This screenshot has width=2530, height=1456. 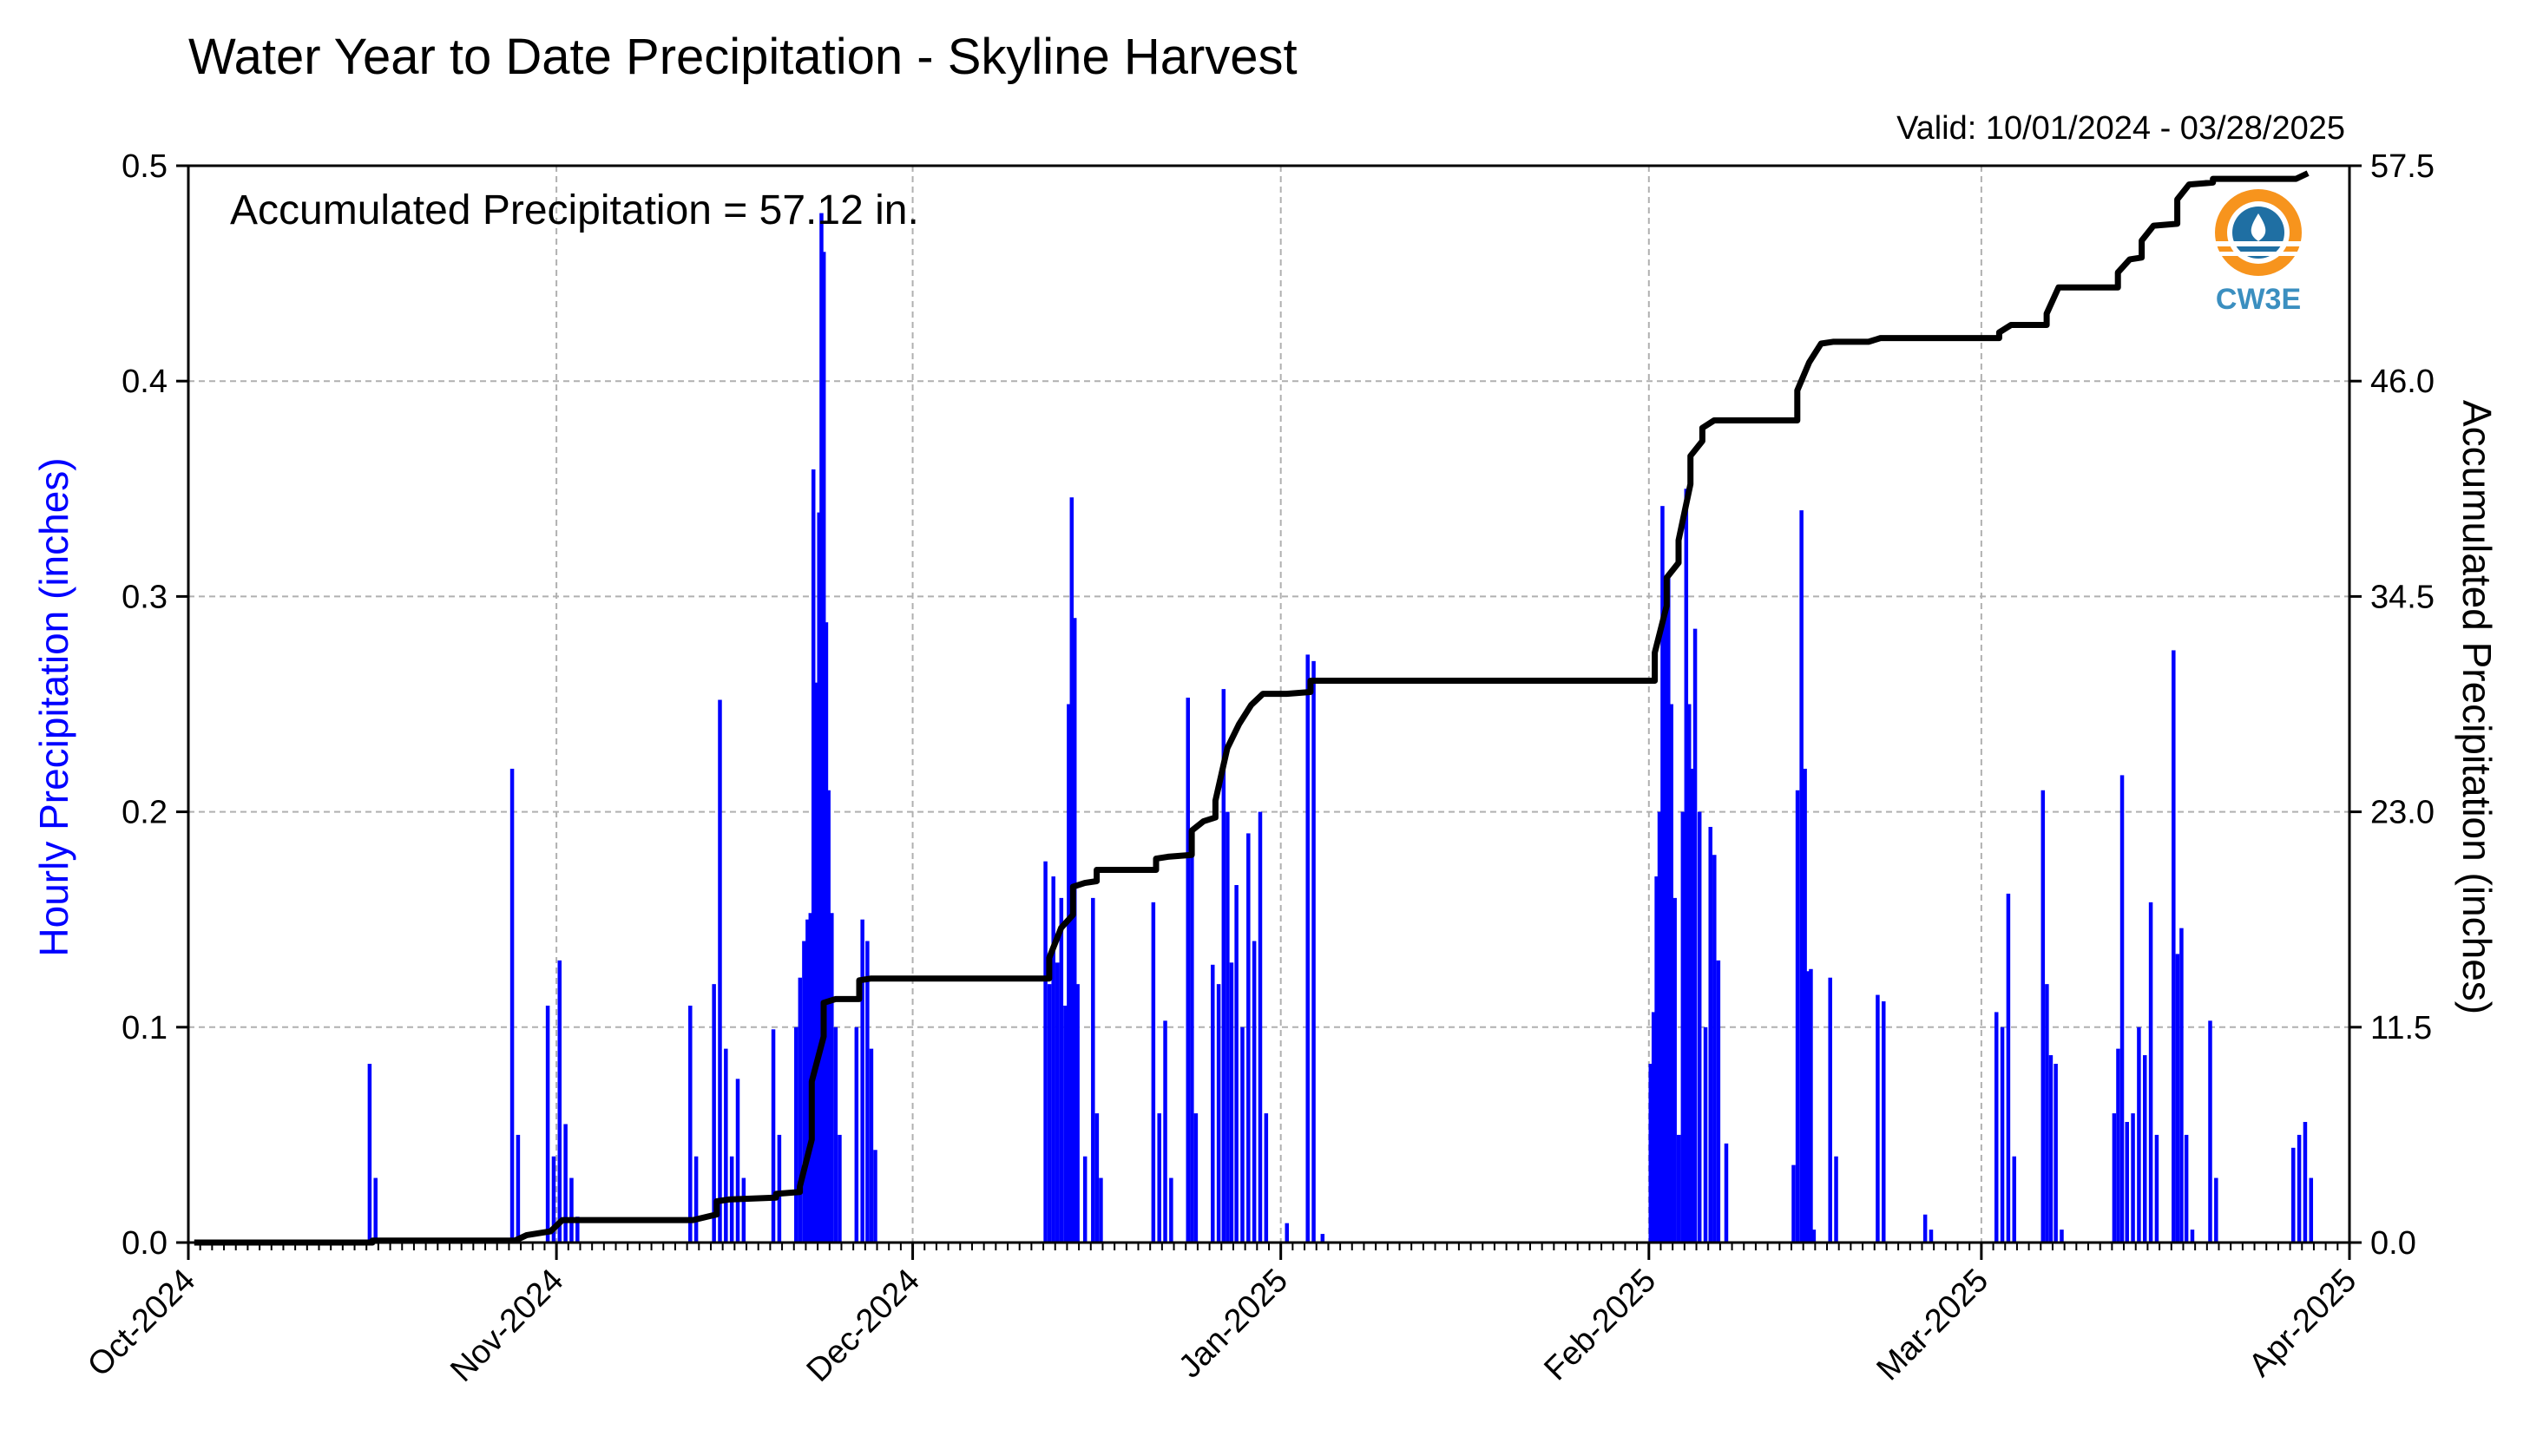 I want to click on x-tick-label: Mar-2025, so click(x=1933, y=1325).